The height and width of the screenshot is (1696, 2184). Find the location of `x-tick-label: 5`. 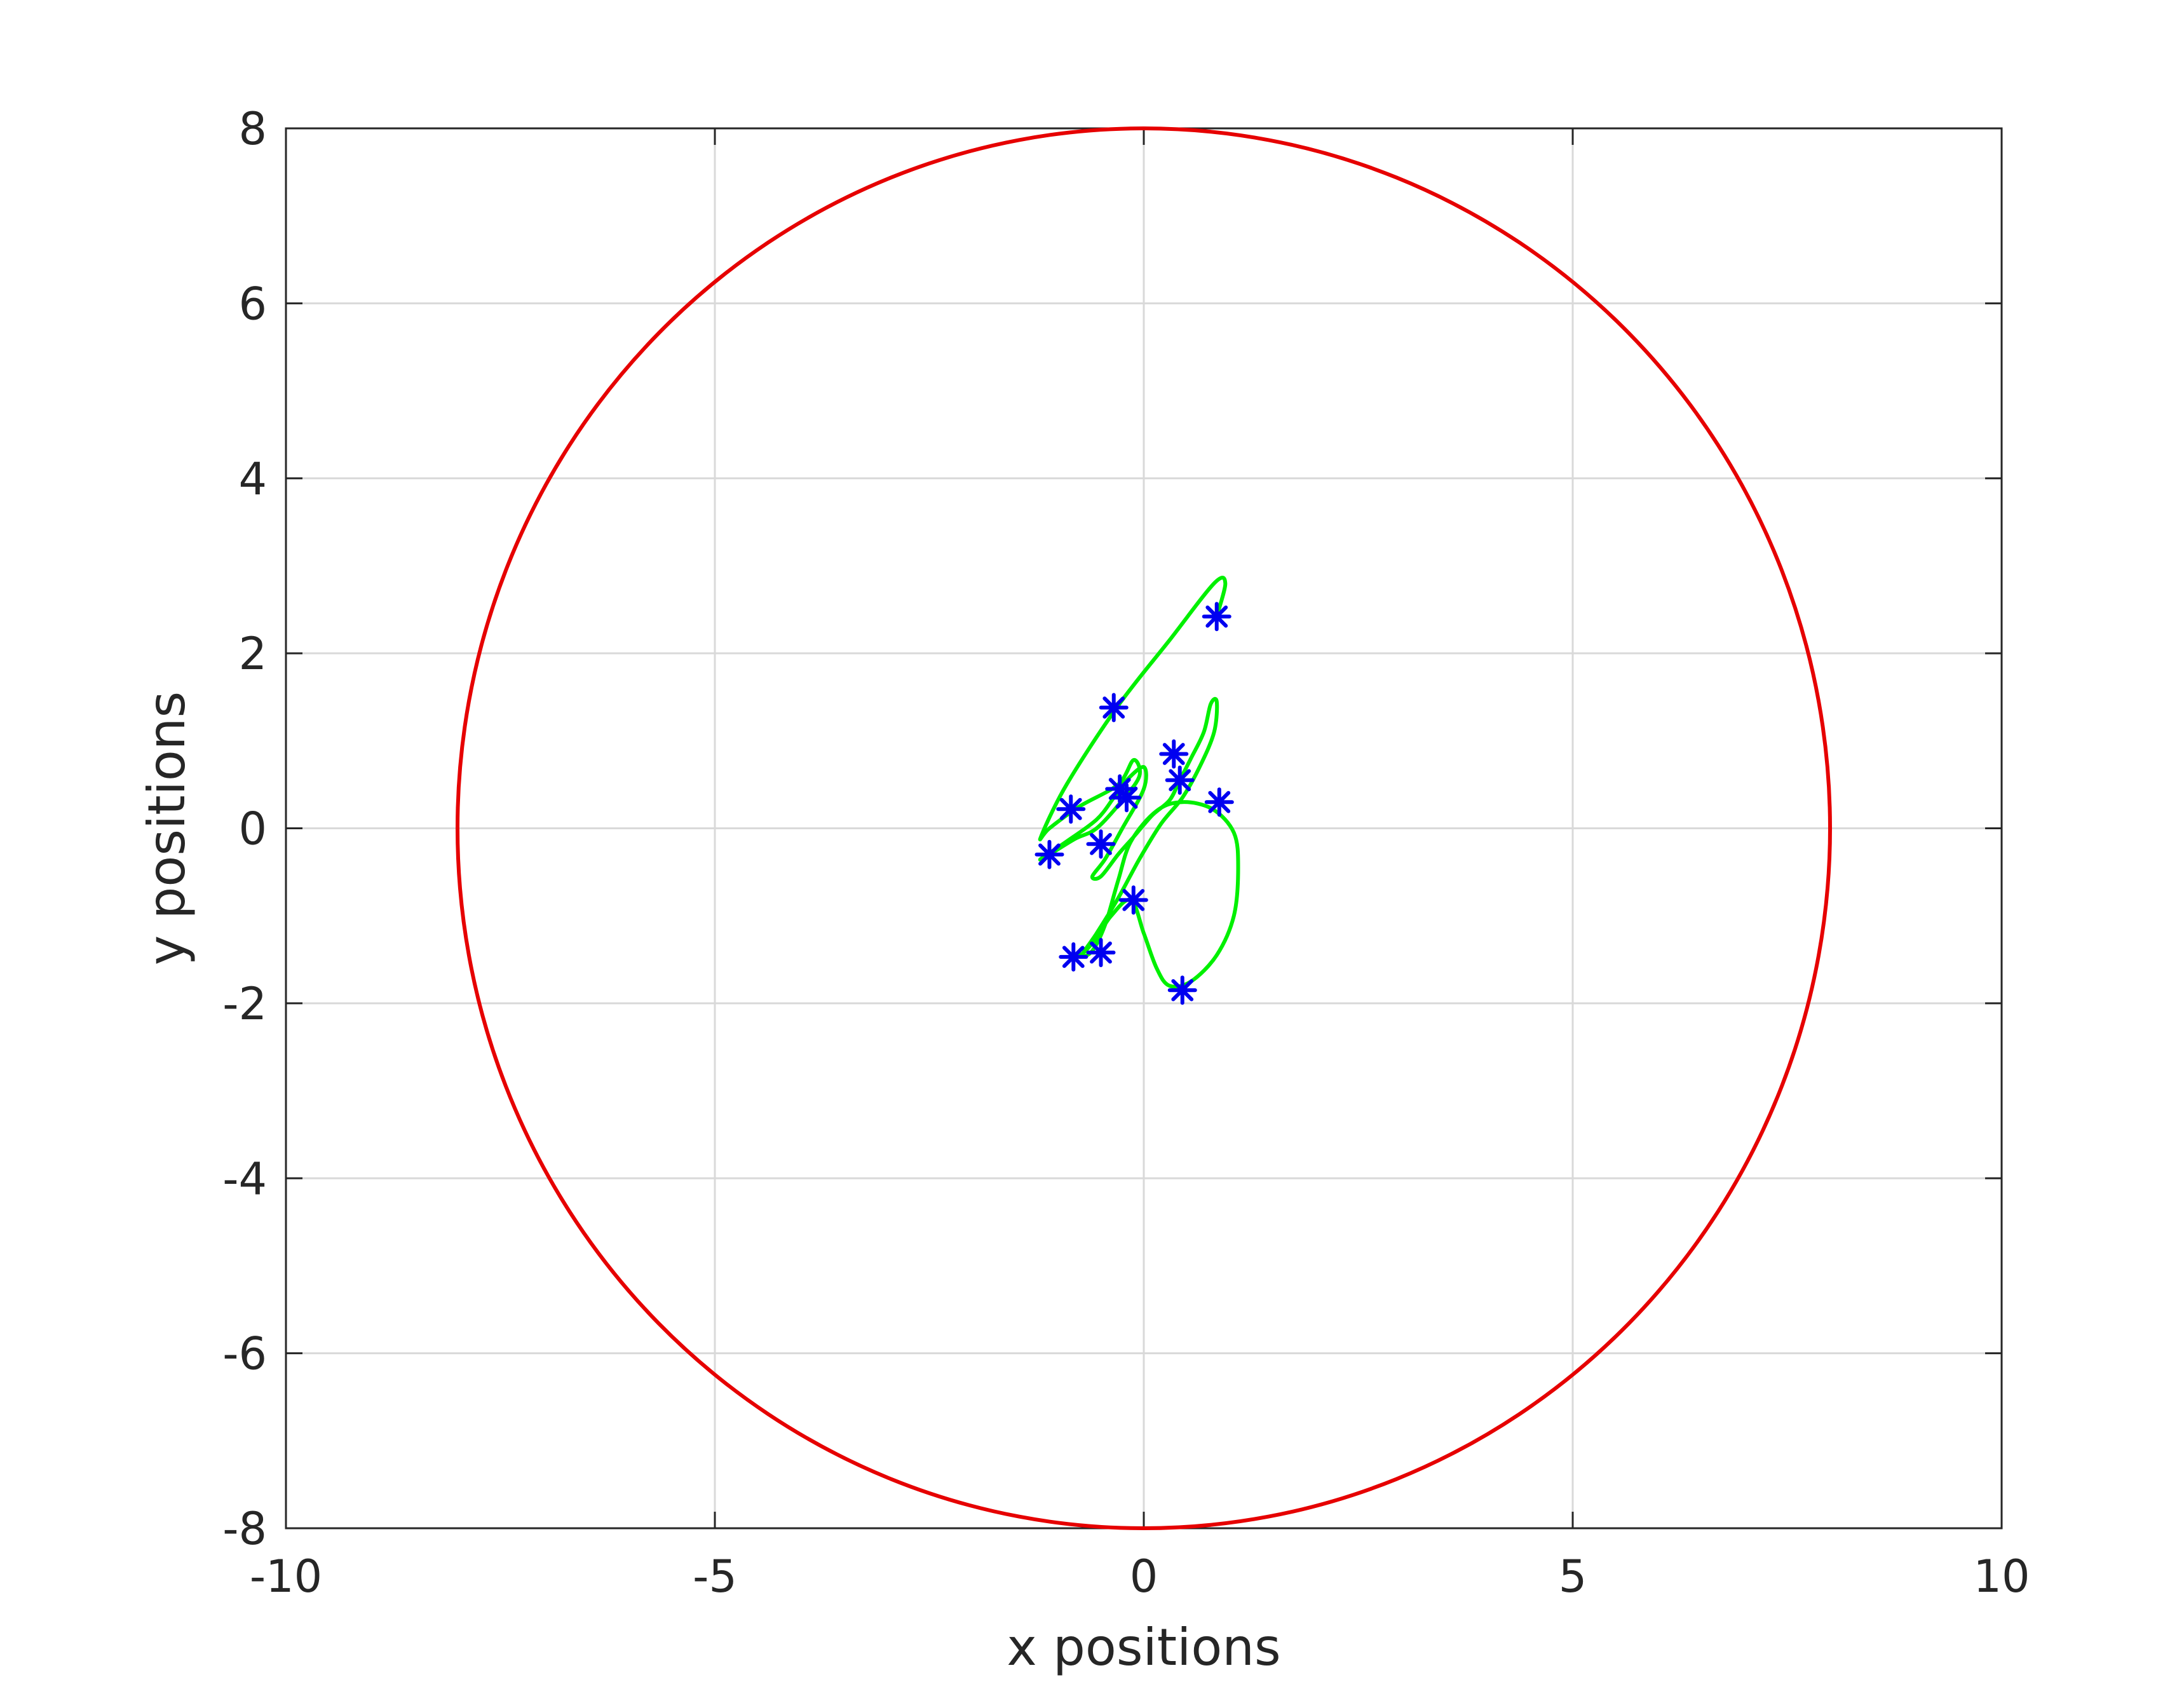

x-tick-label: 5 is located at coordinates (1573, 1577).